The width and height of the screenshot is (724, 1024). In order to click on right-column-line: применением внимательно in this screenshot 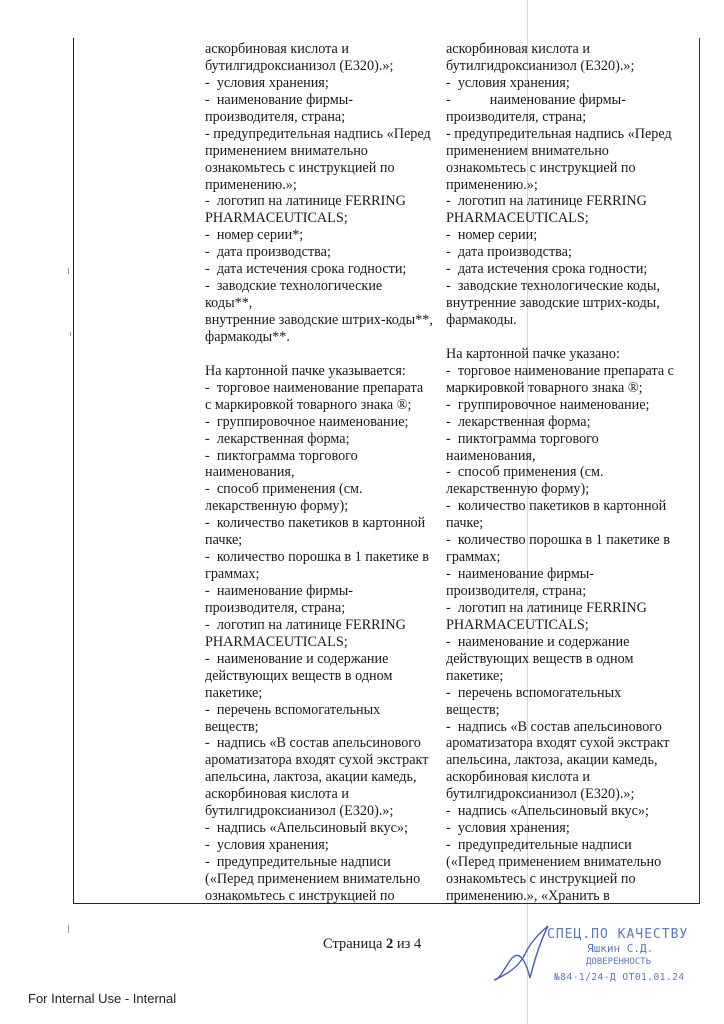, I will do `click(527, 150)`.